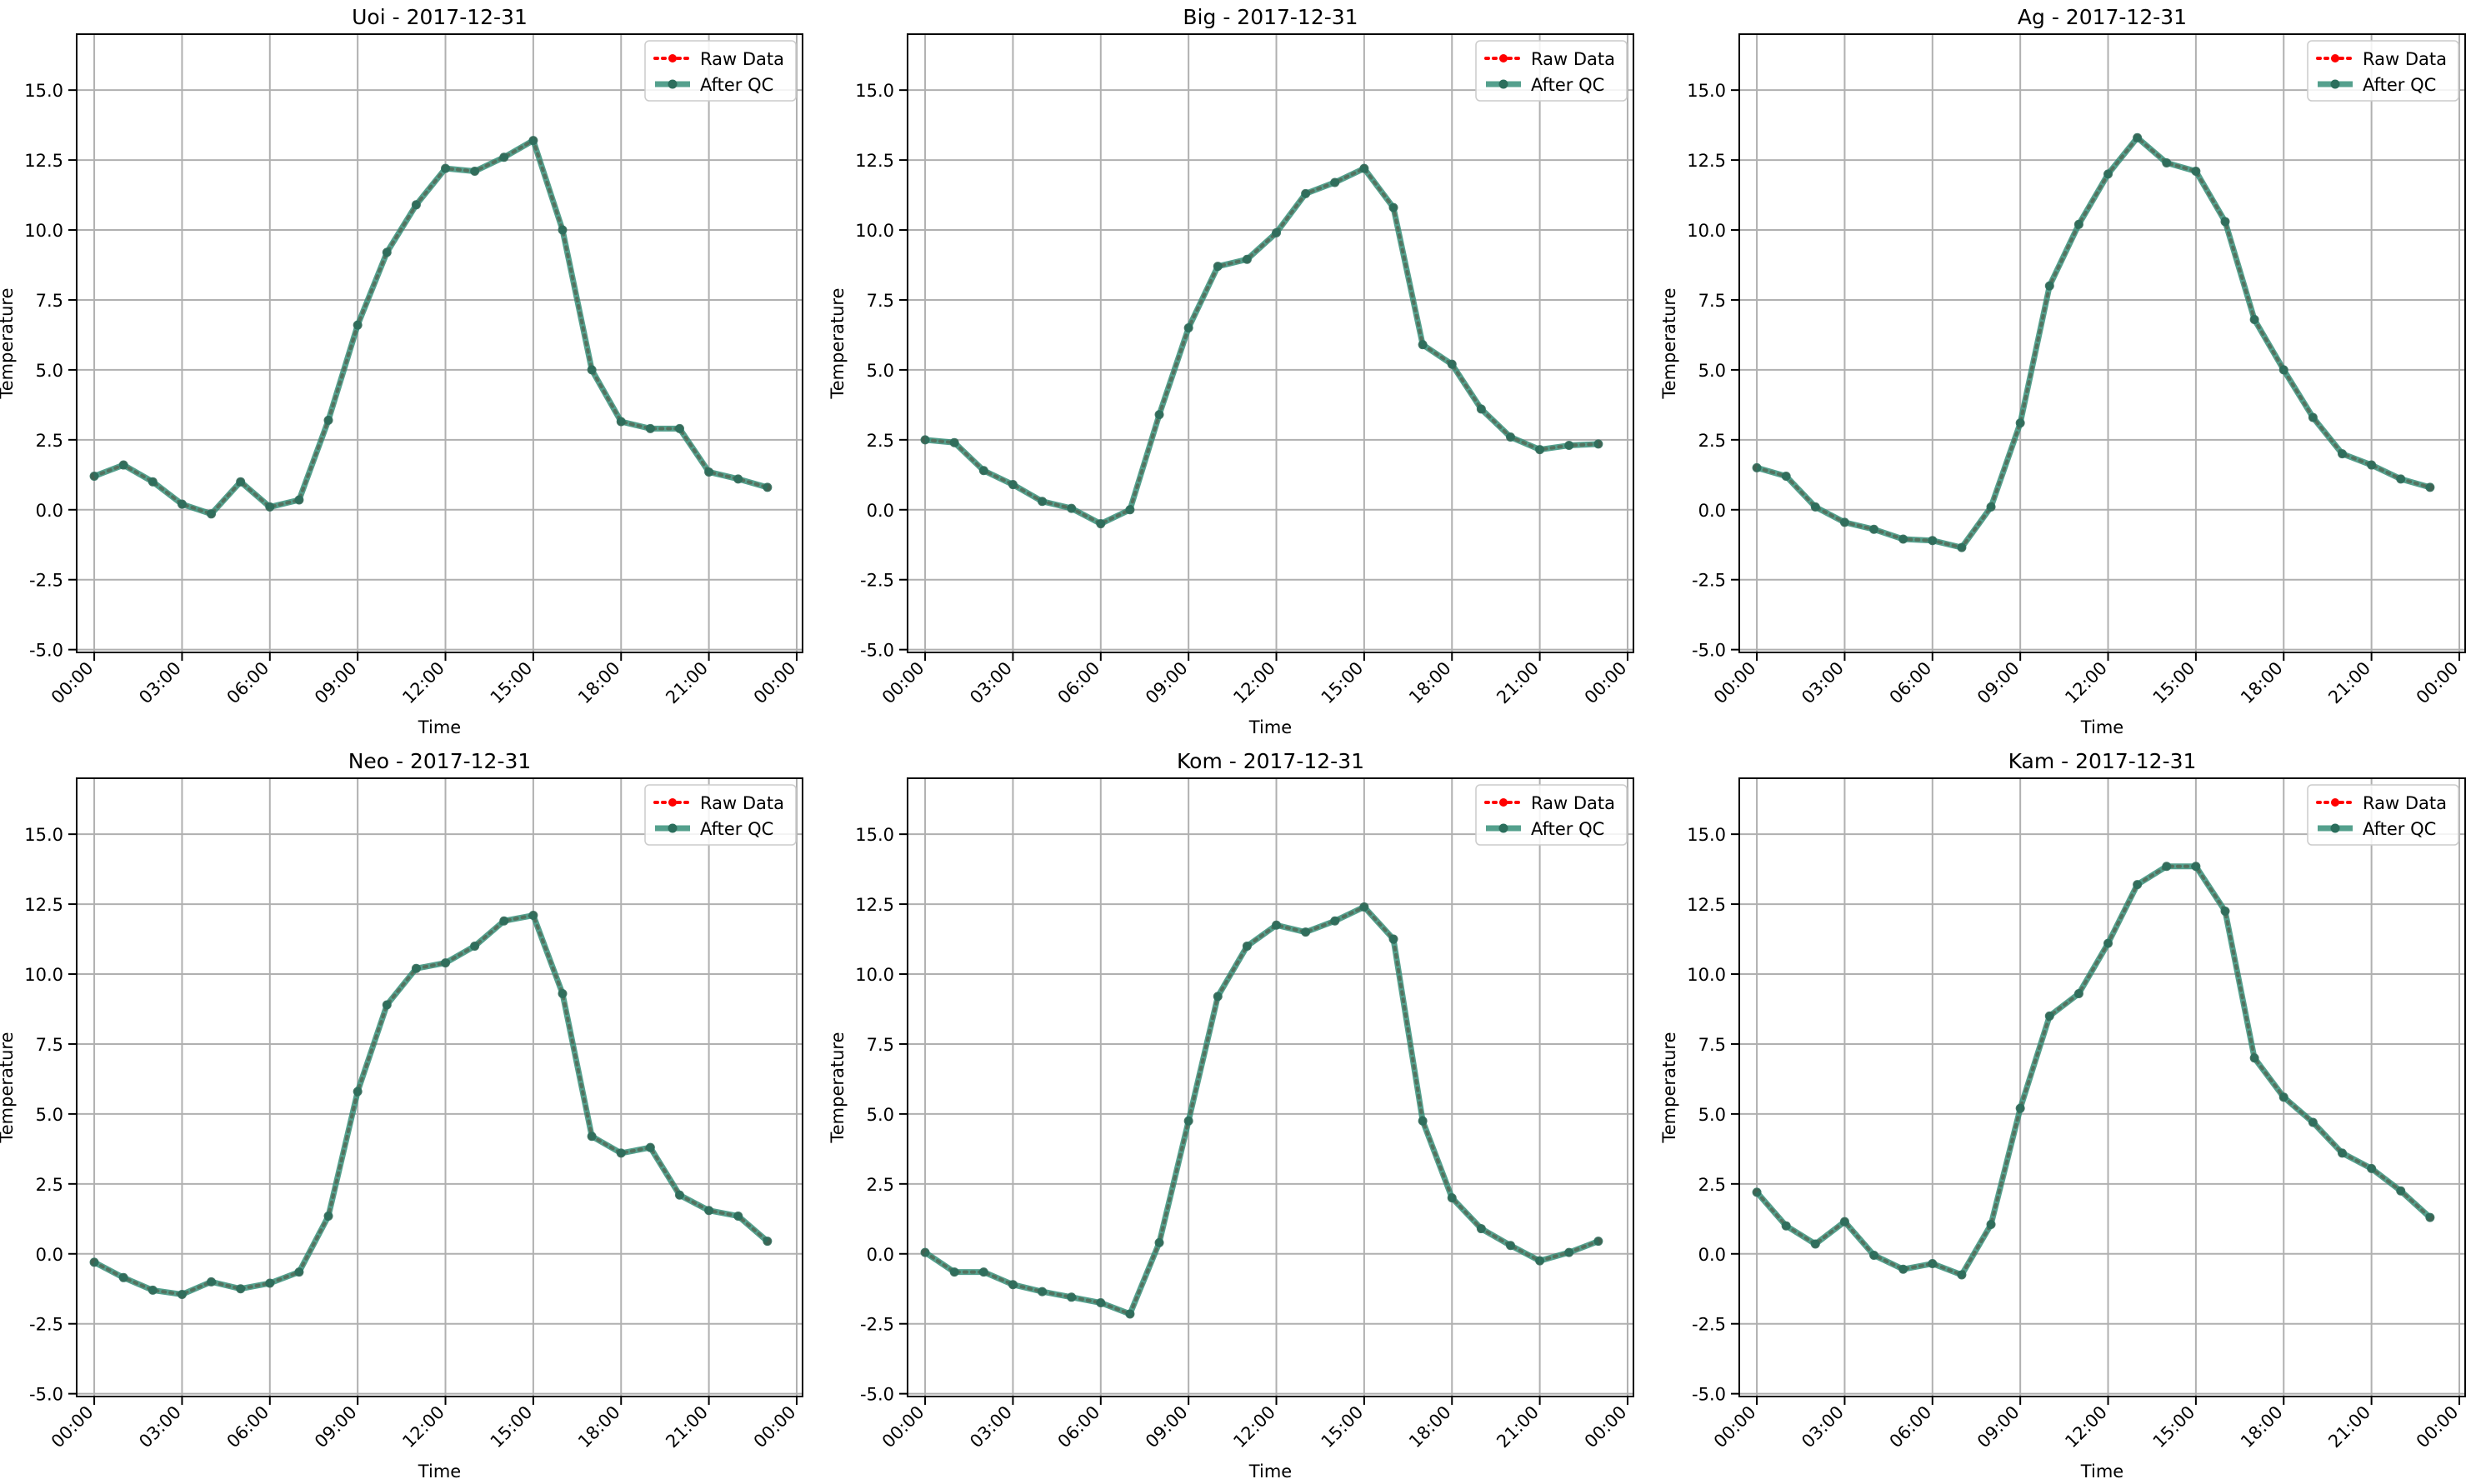 The image size is (2486, 1484). Describe the element at coordinates (431, 1105) in the screenshot. I see `series-line-raw-data` at that location.